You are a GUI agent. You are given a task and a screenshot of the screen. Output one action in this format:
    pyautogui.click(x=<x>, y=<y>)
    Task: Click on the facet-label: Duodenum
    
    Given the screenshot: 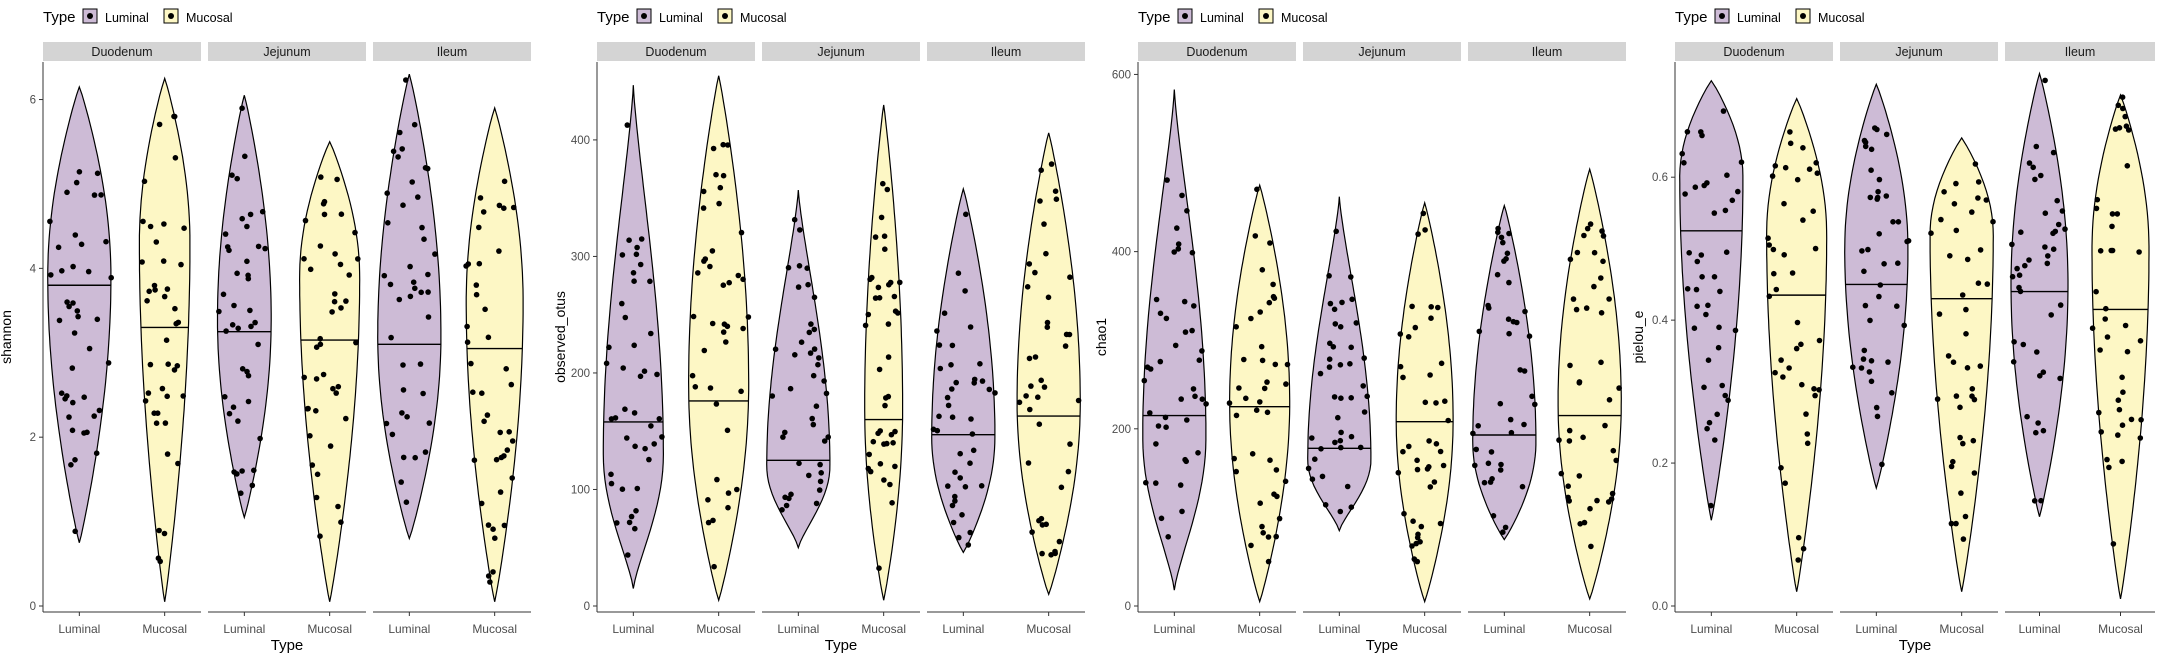 What is the action you would take?
    pyautogui.click(x=675, y=52)
    